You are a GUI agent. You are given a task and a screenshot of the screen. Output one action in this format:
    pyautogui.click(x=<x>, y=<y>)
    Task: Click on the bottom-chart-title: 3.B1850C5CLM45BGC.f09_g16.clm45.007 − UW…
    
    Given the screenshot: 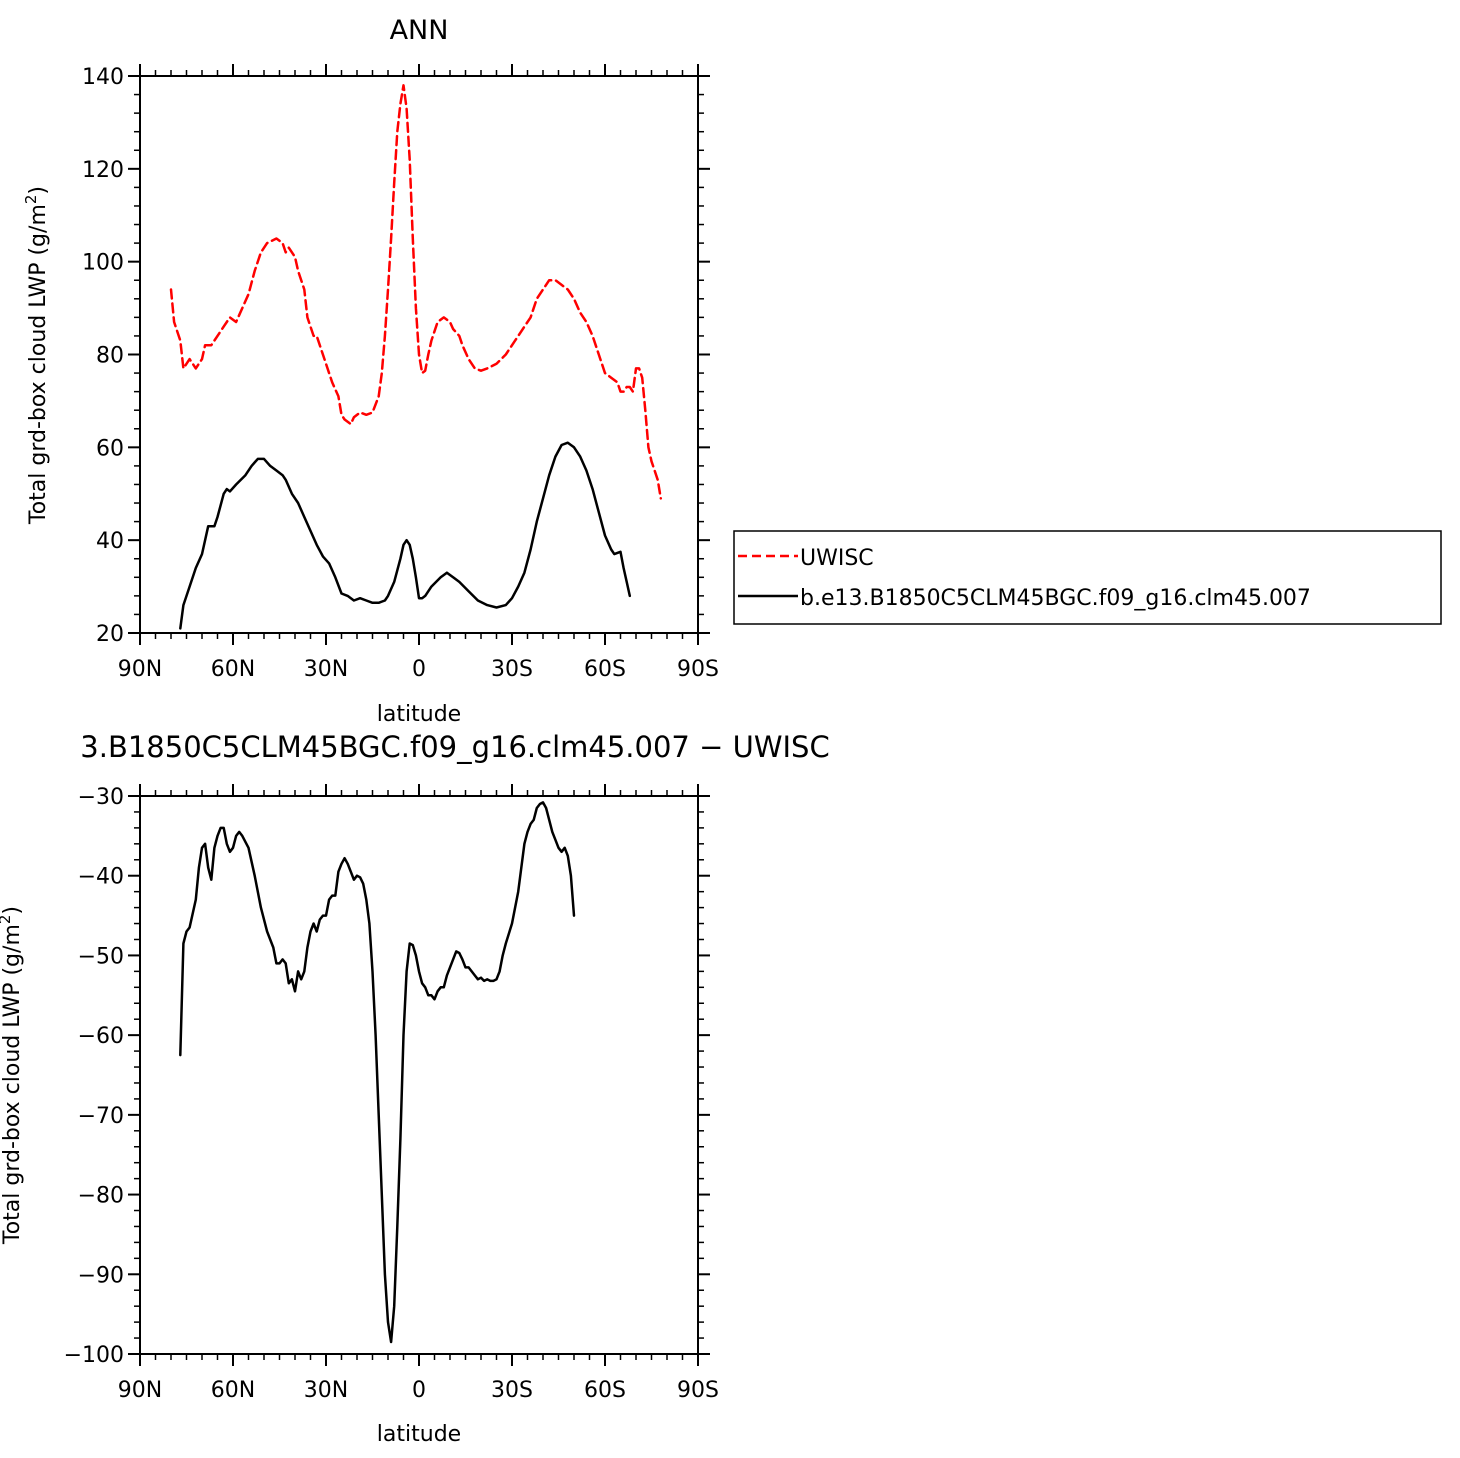 What is the action you would take?
    pyautogui.click(x=454, y=747)
    